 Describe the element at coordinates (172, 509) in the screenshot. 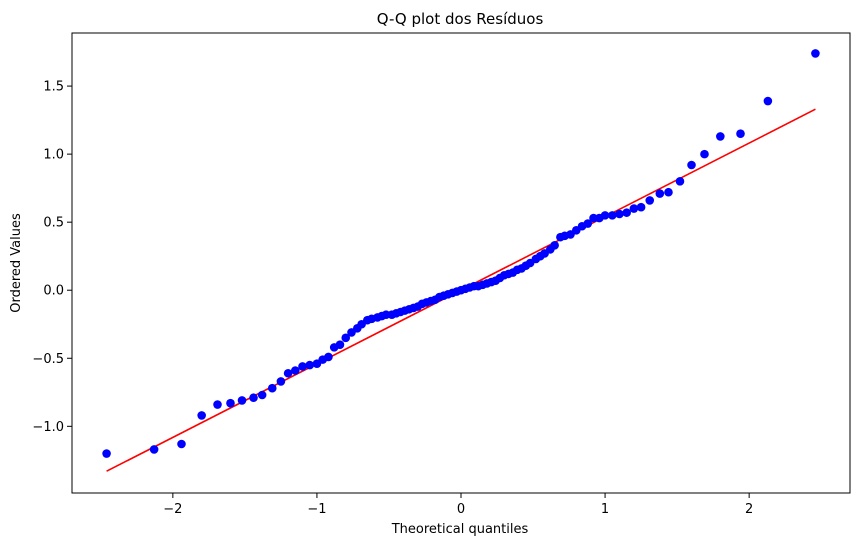

I see `x-tick-label: −2` at that location.